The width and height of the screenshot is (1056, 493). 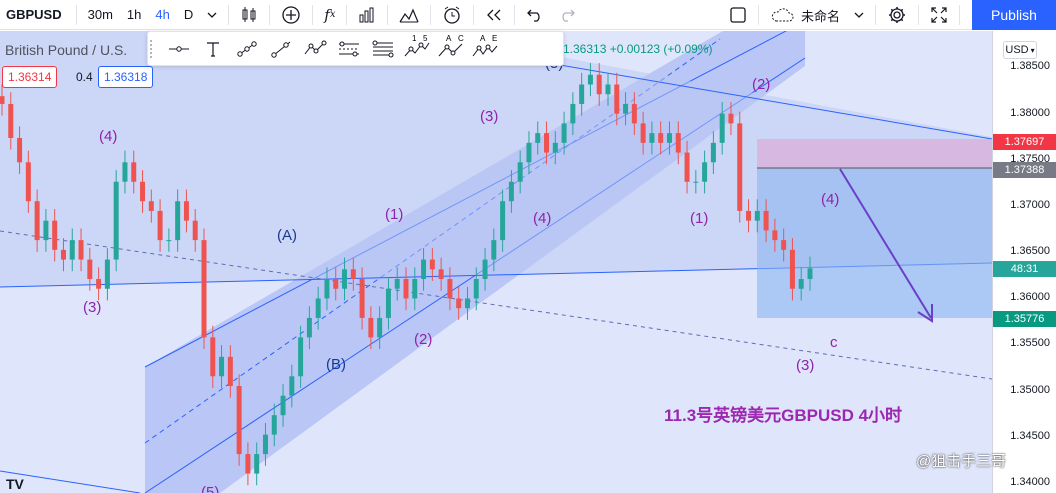 I want to click on ray-icon, so click(x=281, y=49).